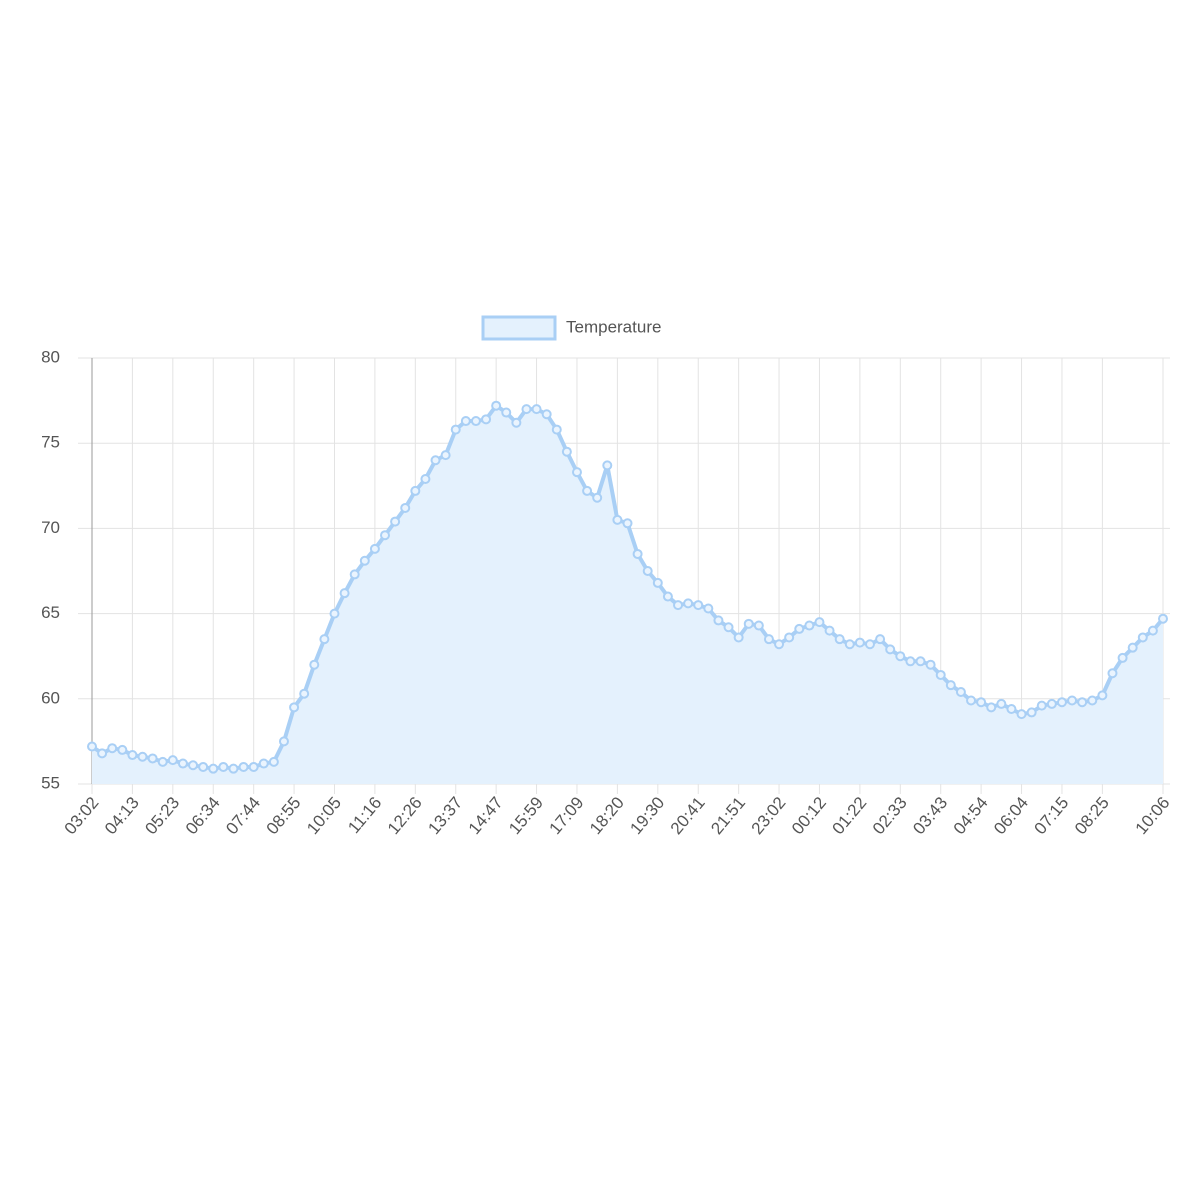 This screenshot has height=1200, width=1200. Describe the element at coordinates (486, 815) in the screenshot. I see `x-tick-label: 14:47` at that location.